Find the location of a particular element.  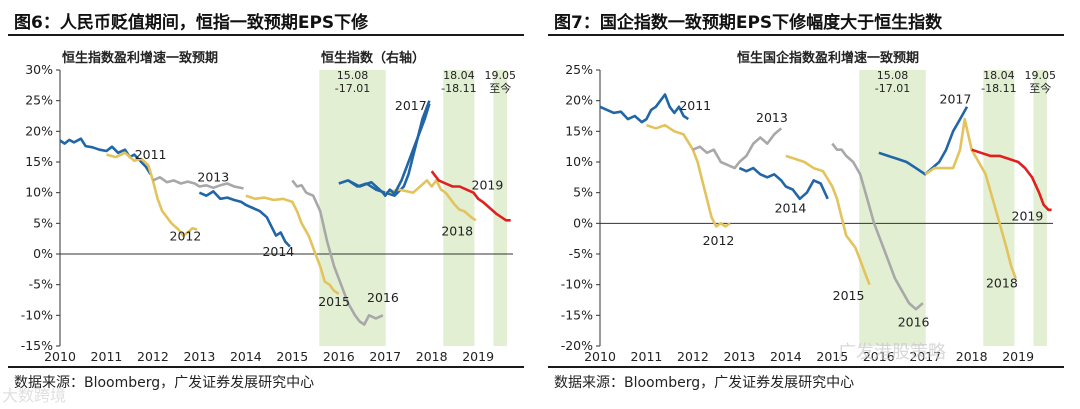

series-line-2015 is located at coordinates (292, 244).